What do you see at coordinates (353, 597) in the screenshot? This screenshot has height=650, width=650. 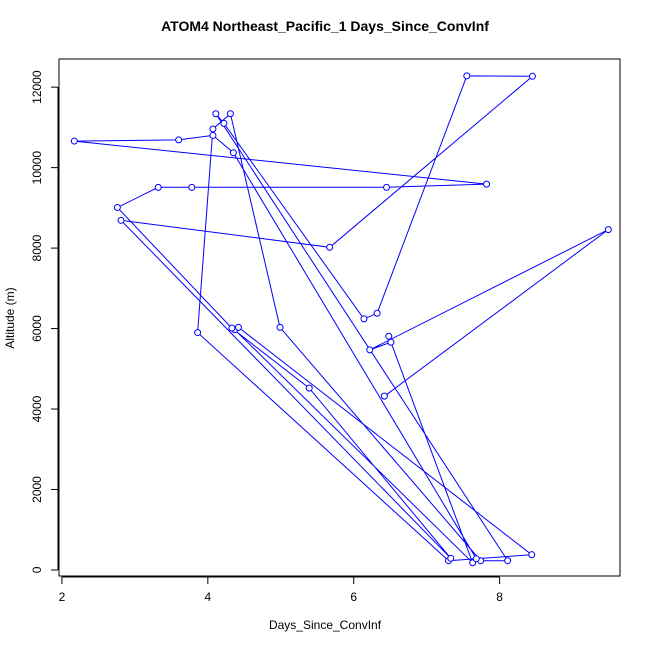 I see `x-tick-label: 6` at bounding box center [353, 597].